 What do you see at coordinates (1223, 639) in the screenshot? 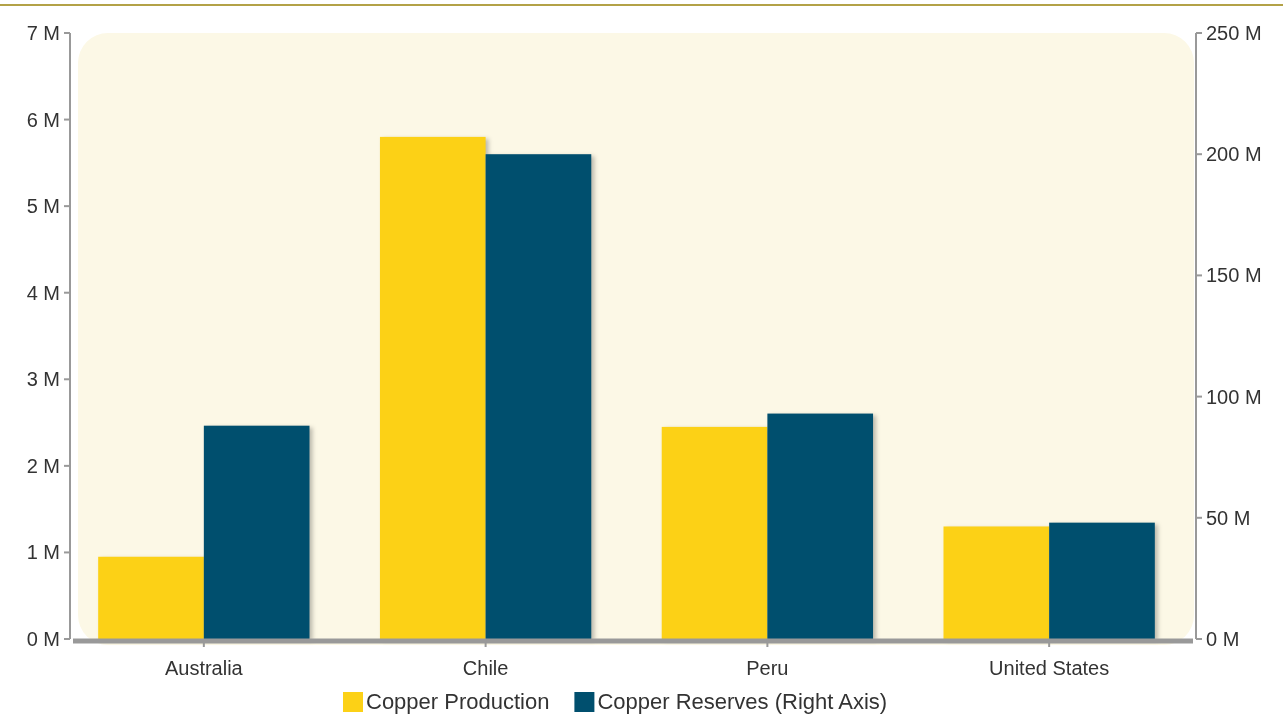
I see `y2-tick-label: 0 M` at bounding box center [1223, 639].